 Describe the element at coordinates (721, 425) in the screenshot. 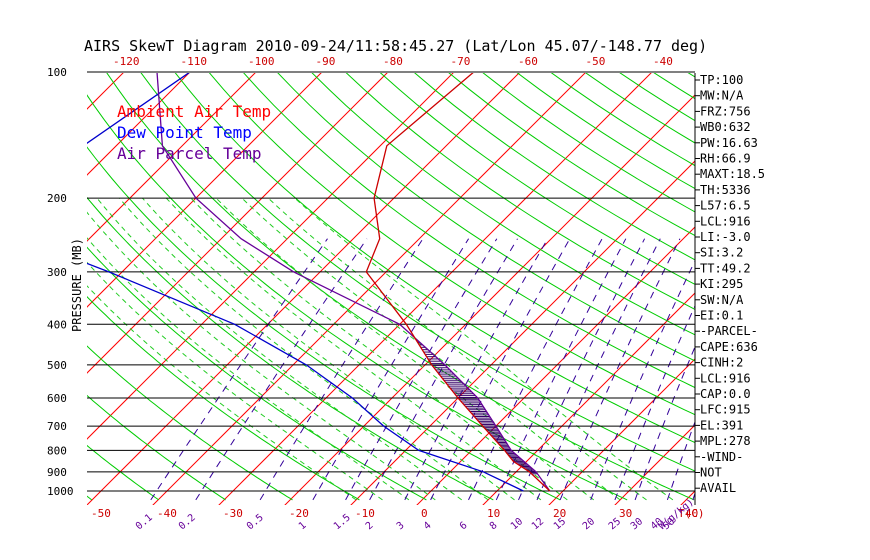

I see `stat-item: EL:391` at that location.